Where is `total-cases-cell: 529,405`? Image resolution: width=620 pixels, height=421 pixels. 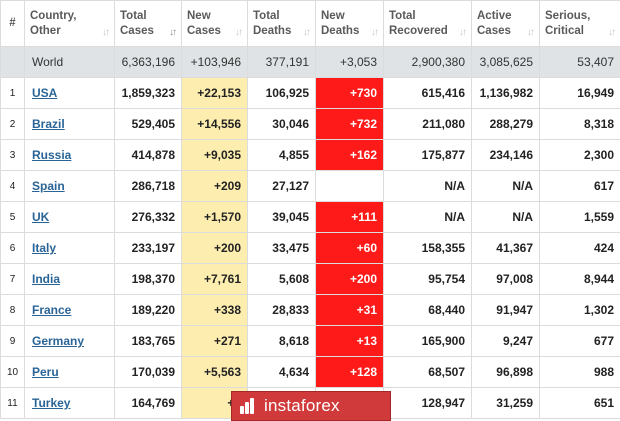
total-cases-cell: 529,405 is located at coordinates (148, 124).